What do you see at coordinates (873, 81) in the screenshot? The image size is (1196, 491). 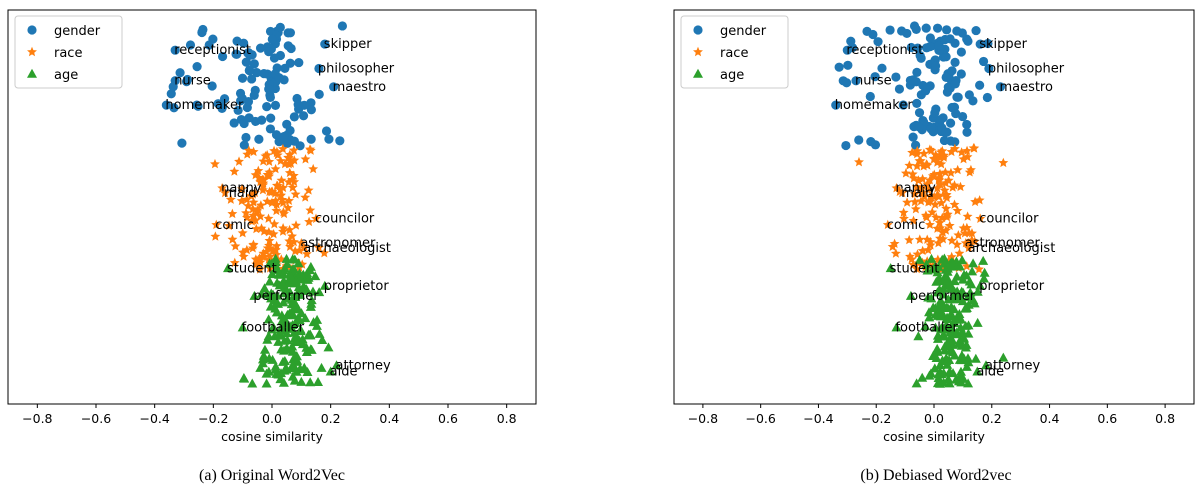 I see `word-label: nurse` at bounding box center [873, 81].